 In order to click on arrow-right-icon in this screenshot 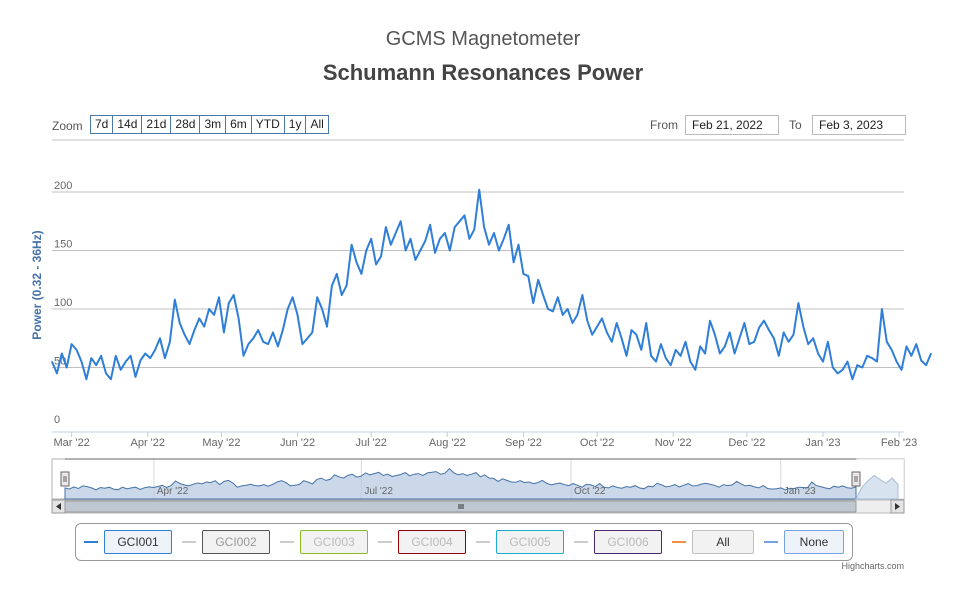, I will do `click(897, 506)`.